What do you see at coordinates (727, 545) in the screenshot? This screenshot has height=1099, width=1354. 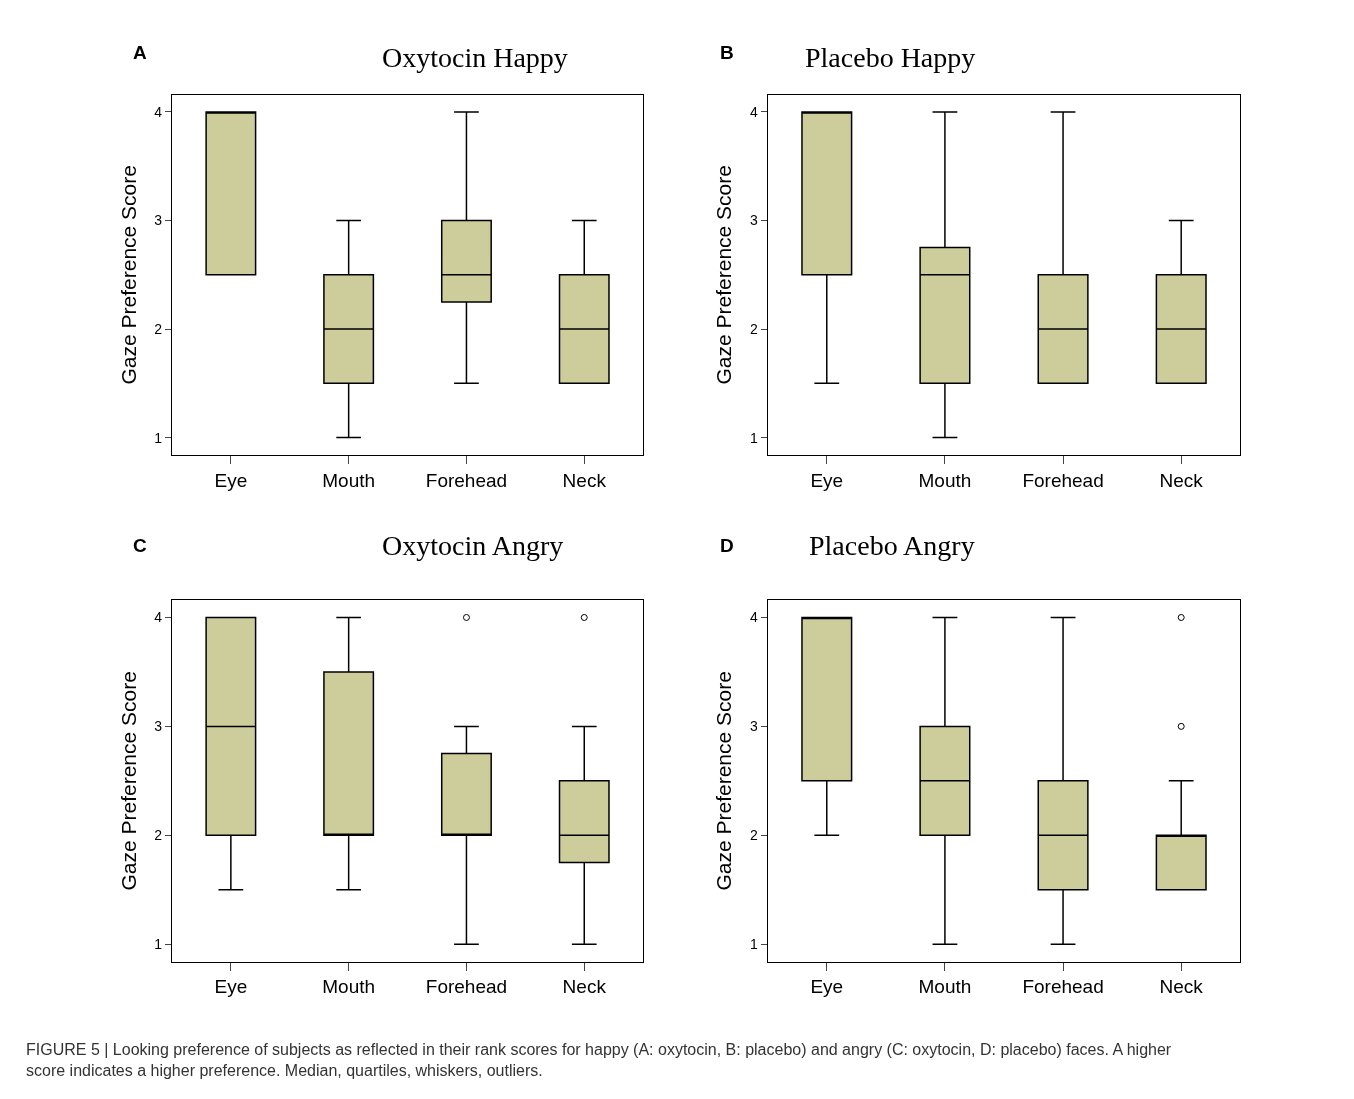 I see `text: D` at bounding box center [727, 545].